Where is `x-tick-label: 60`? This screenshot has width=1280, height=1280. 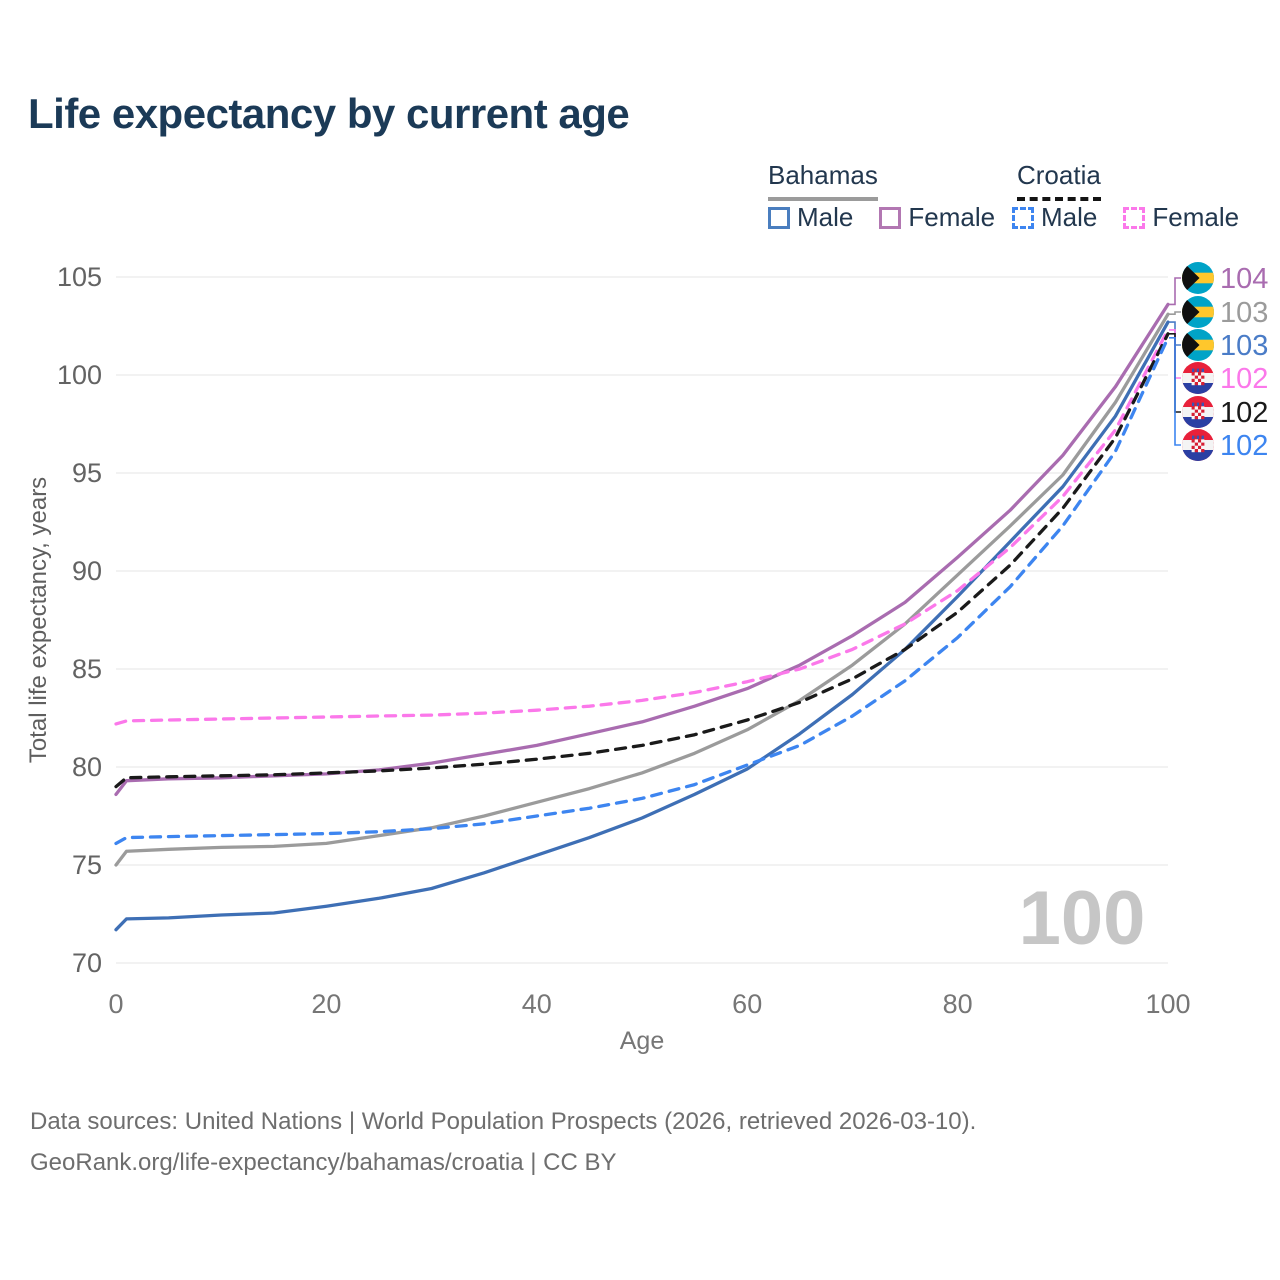 x-tick-label: 60 is located at coordinates (747, 1004).